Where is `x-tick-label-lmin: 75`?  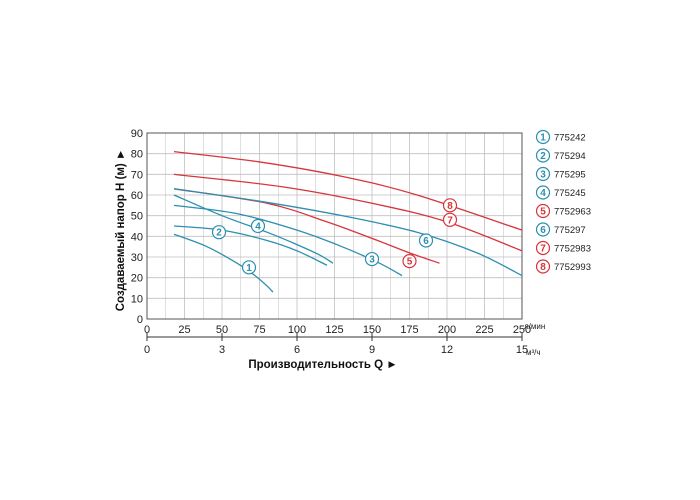 x-tick-label-lmin: 75 is located at coordinates (259, 330).